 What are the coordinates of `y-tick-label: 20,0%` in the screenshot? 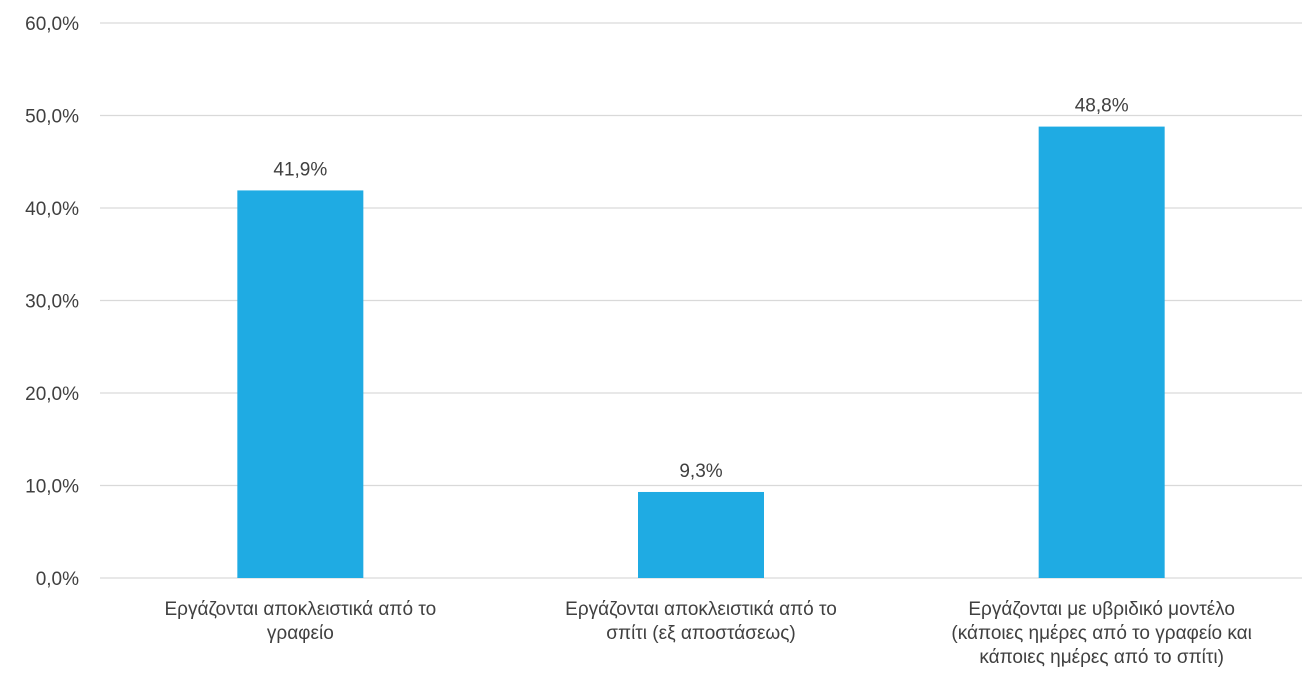 It's located at (52, 394).